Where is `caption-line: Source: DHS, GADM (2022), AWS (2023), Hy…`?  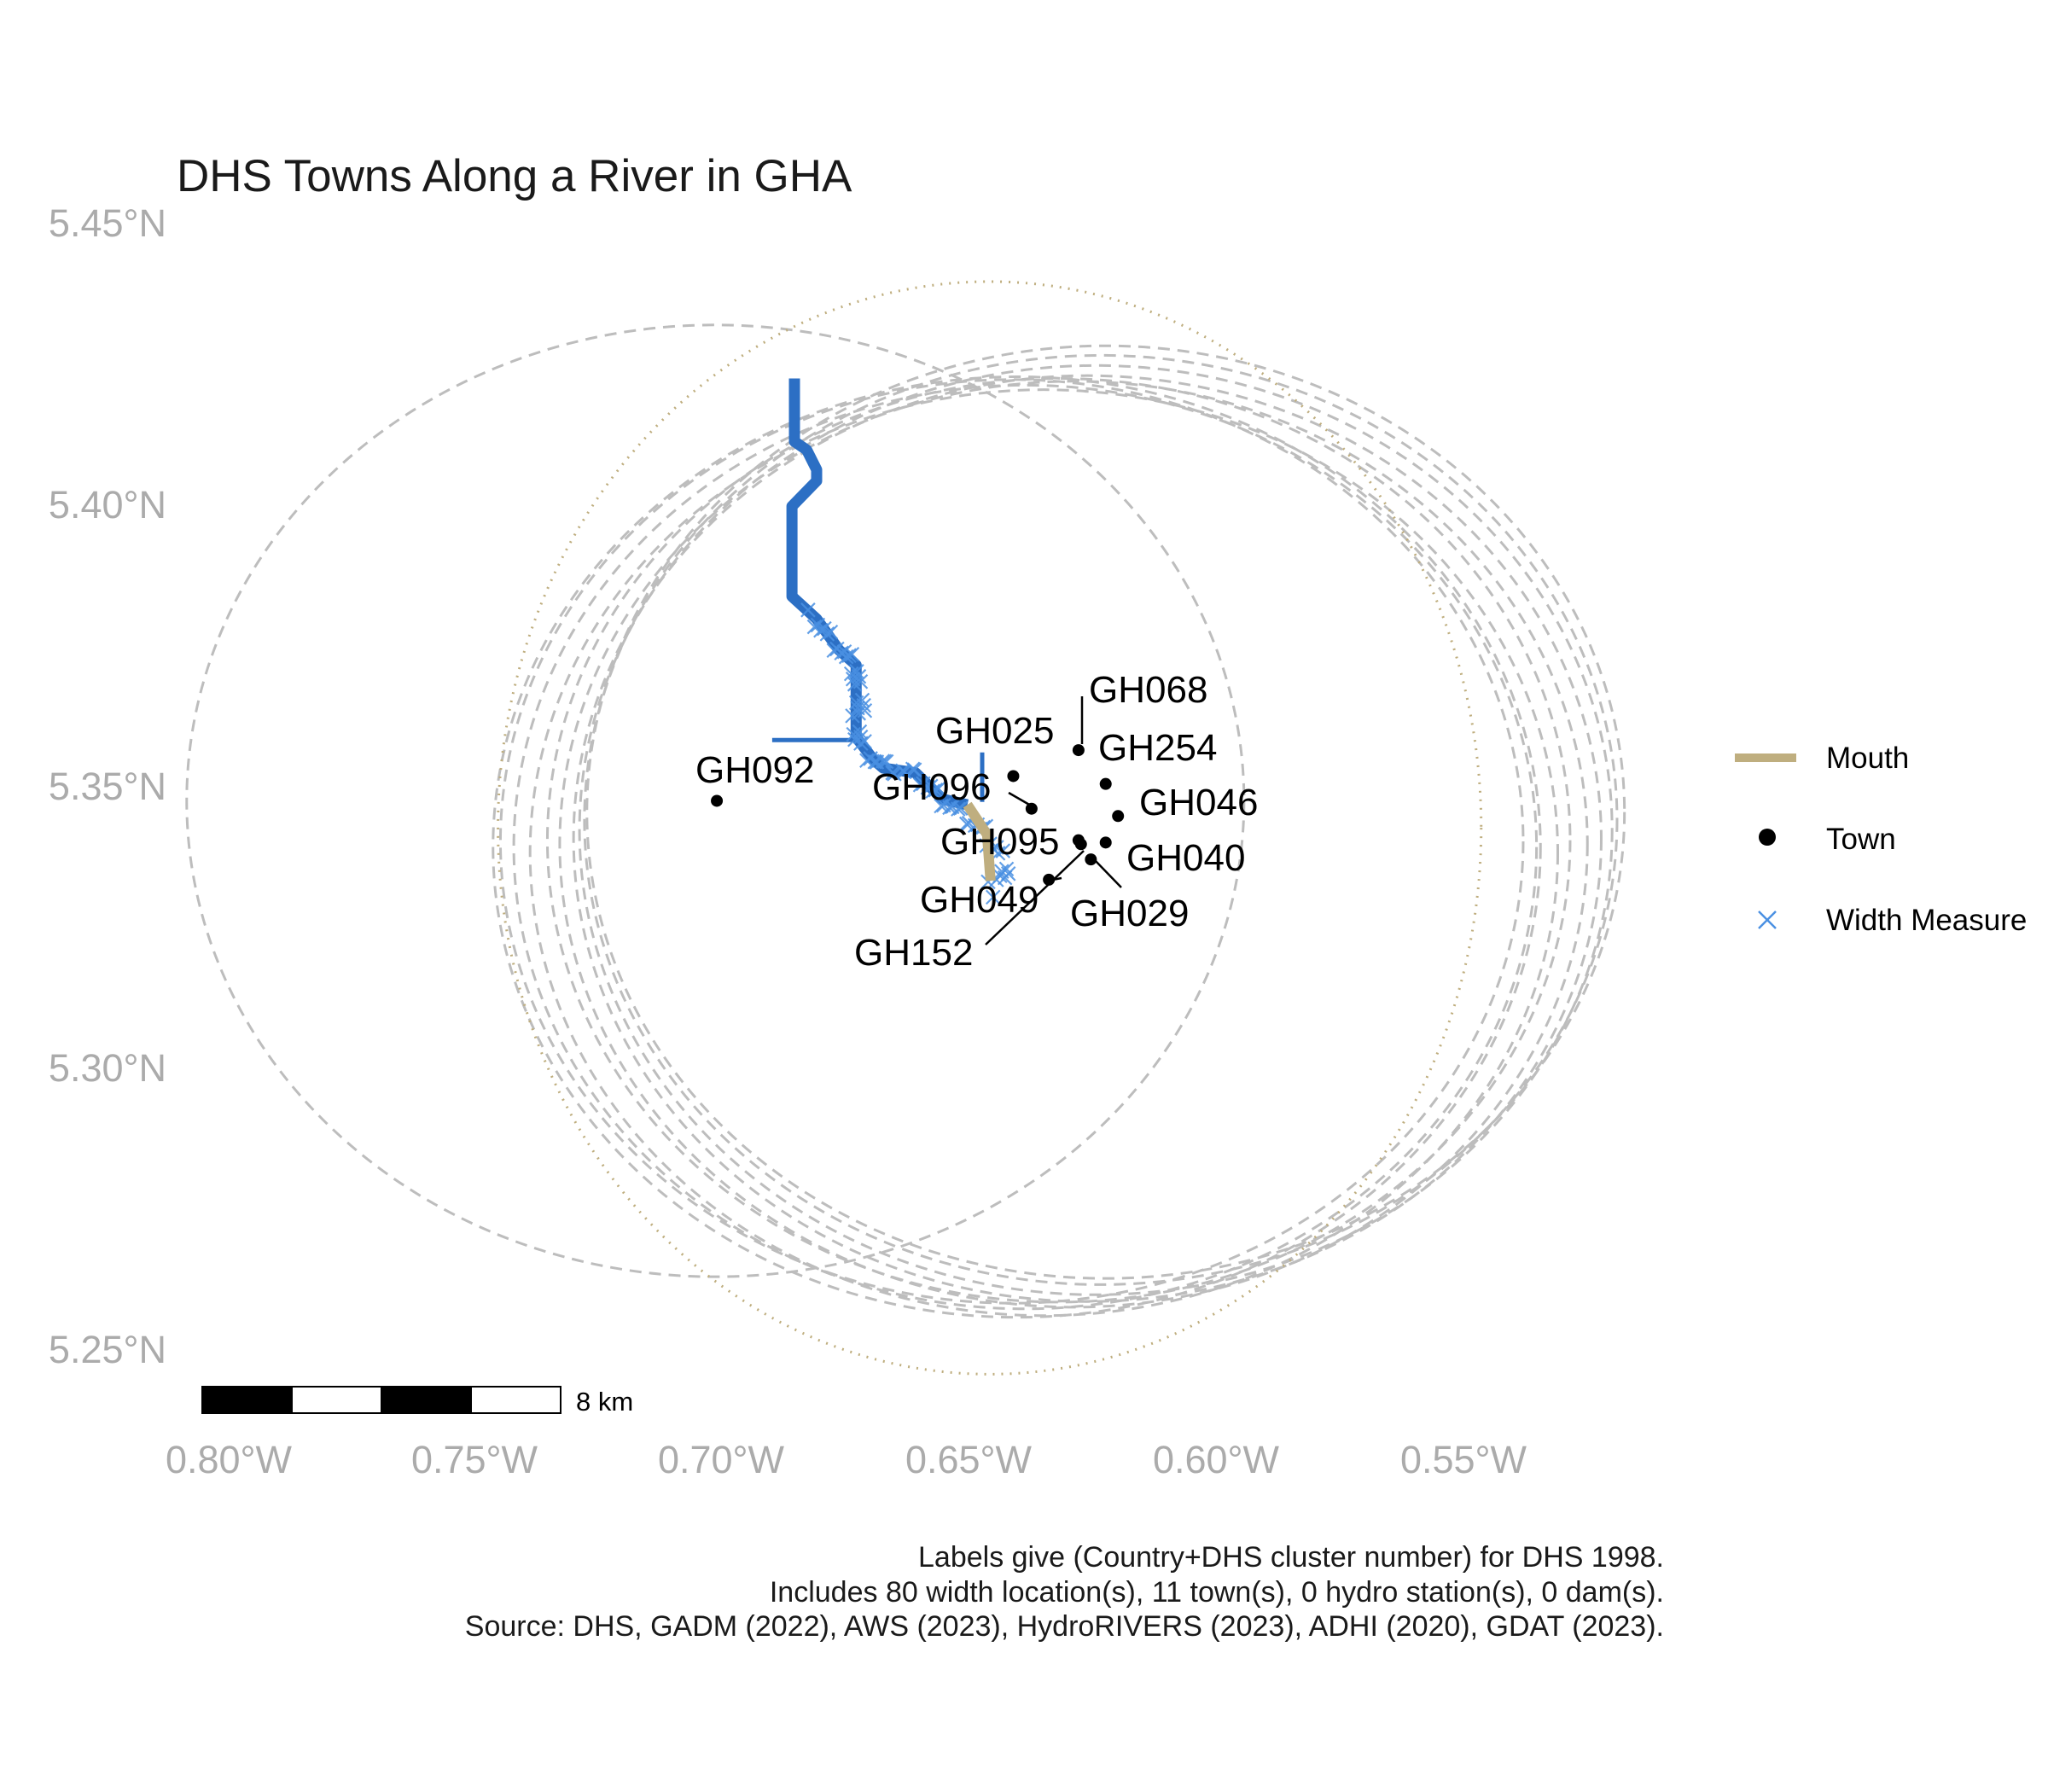 caption-line: Source: DHS, GADM (2022), AWS (2023), Hy… is located at coordinates (1064, 1626).